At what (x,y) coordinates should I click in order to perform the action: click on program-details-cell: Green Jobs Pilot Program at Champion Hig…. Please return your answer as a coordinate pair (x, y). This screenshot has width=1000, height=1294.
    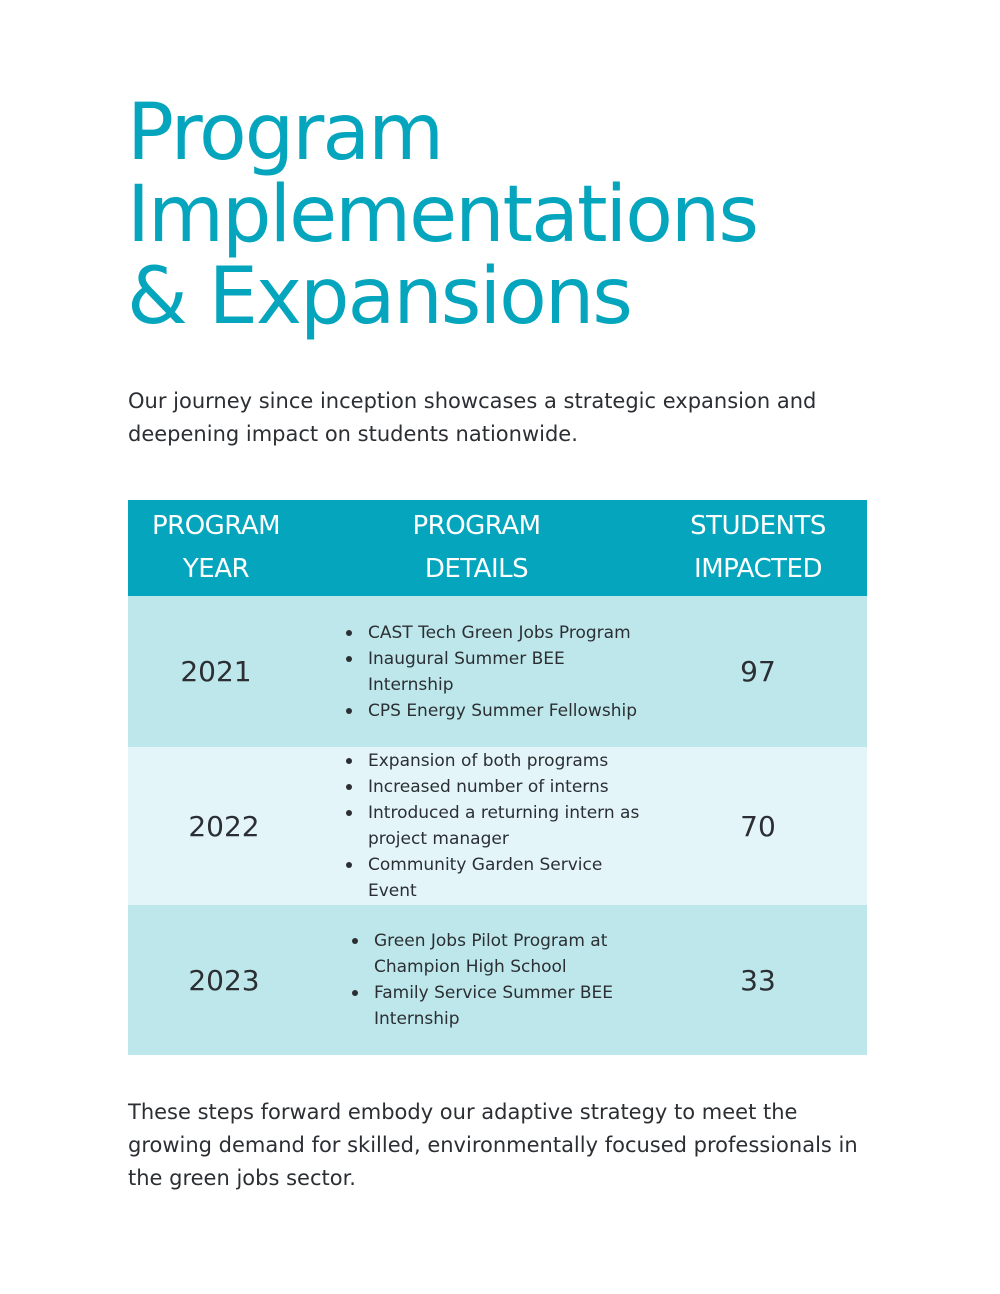
    Looking at the image, I should click on (476, 980).